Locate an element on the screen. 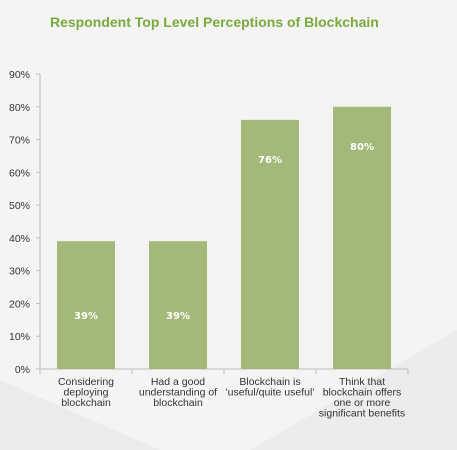 The height and width of the screenshot is (450, 457). category-label: Blockchain is is located at coordinates (269, 382).